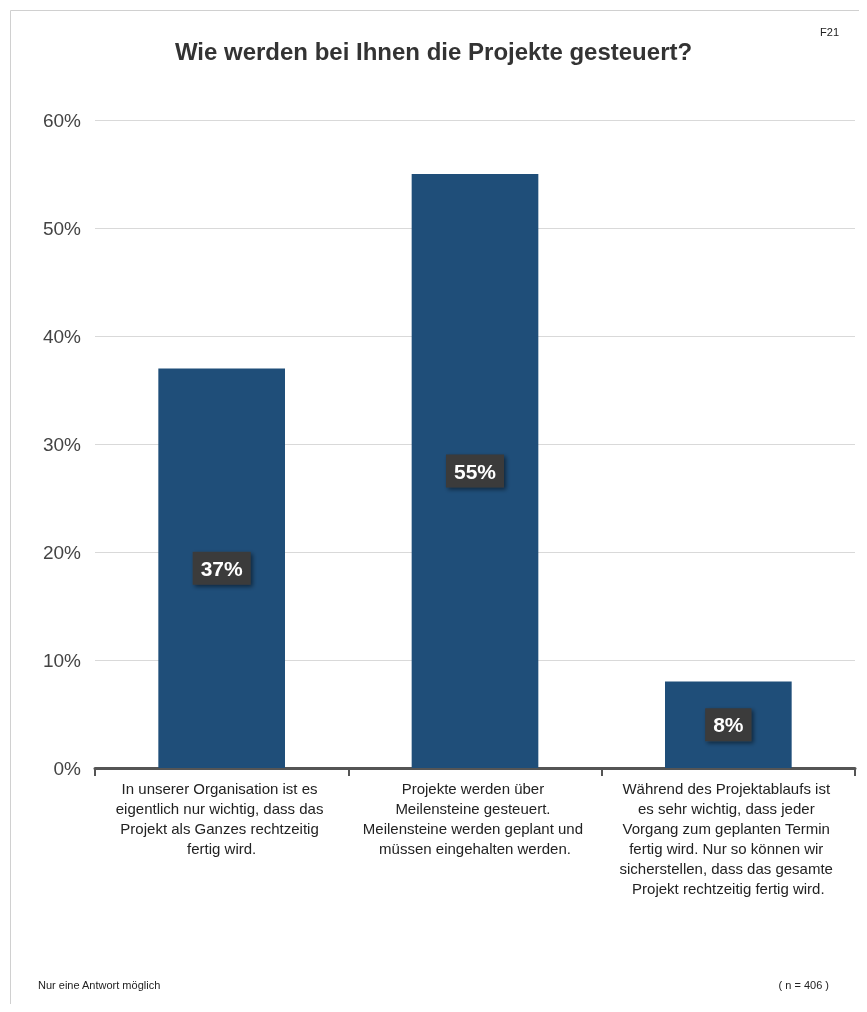 The width and height of the screenshot is (867, 1012). I want to click on chart-title: Wie werden bei Ihnen die Projekte gesteuert?, so click(433, 51).